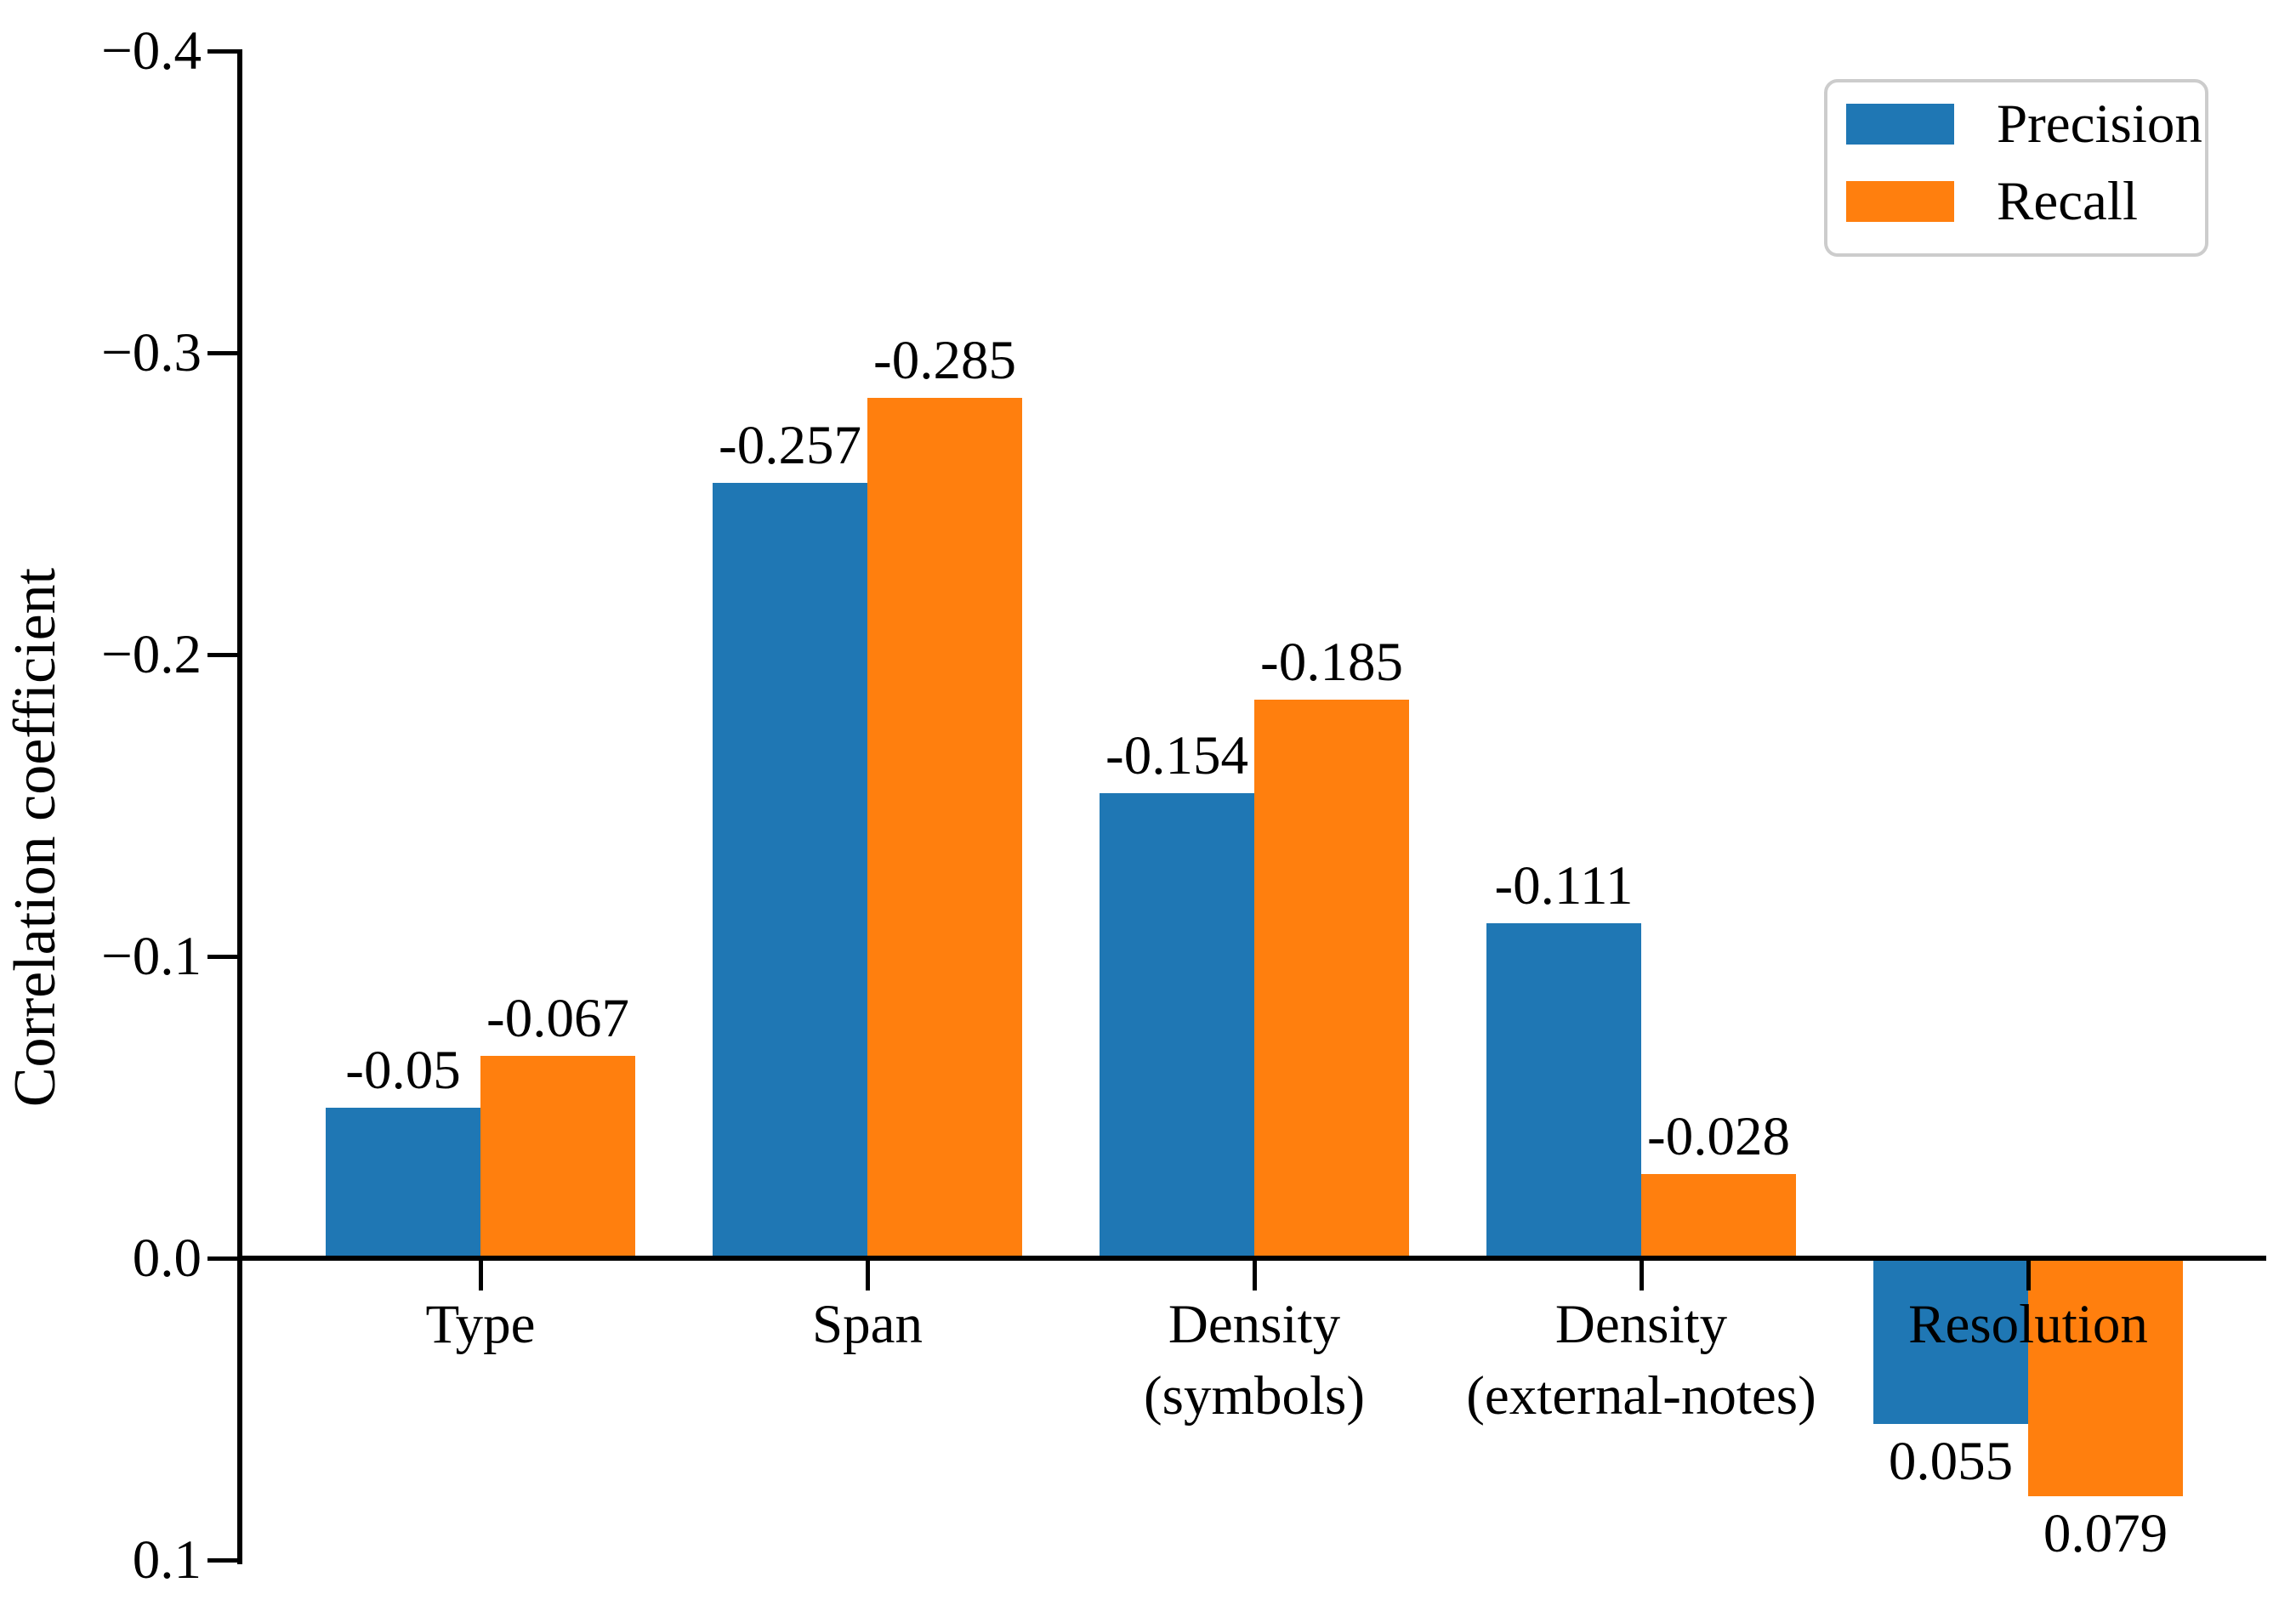 This screenshot has height=1611, width=2296. What do you see at coordinates (1251, 1258) in the screenshot?
I see `x-axis-zero-line` at bounding box center [1251, 1258].